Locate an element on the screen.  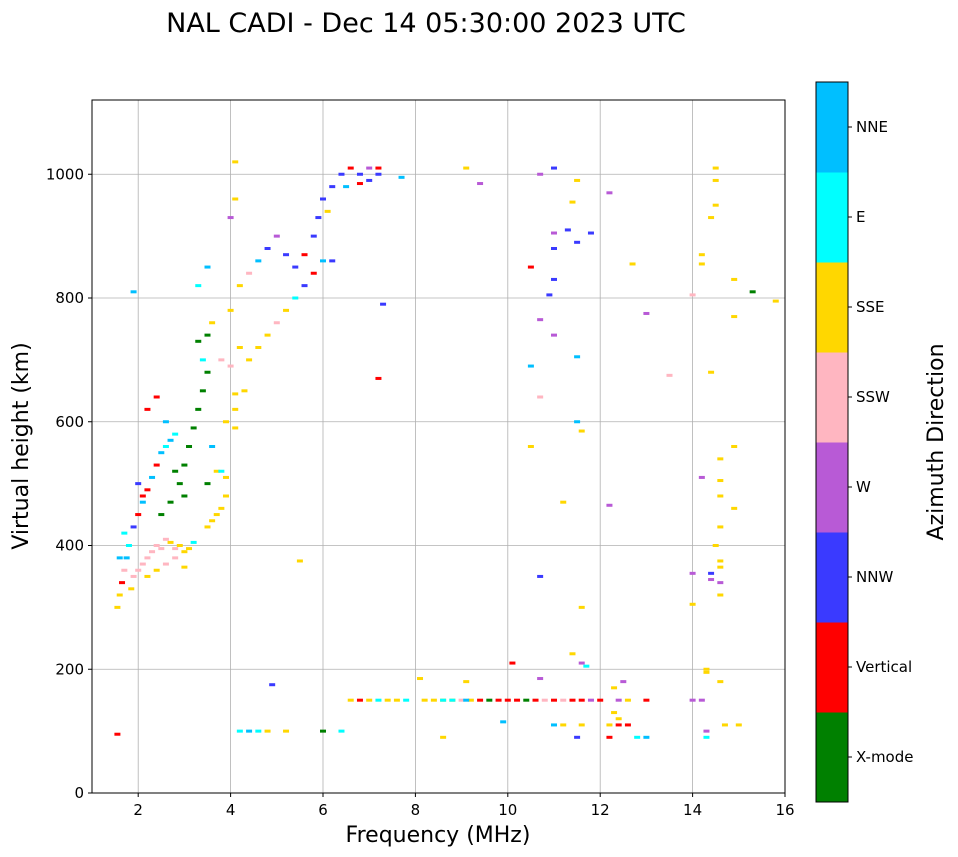
chart-title: NAL CADI - Dec 14 05:30:00 2023 UTC is located at coordinates (426, 23).